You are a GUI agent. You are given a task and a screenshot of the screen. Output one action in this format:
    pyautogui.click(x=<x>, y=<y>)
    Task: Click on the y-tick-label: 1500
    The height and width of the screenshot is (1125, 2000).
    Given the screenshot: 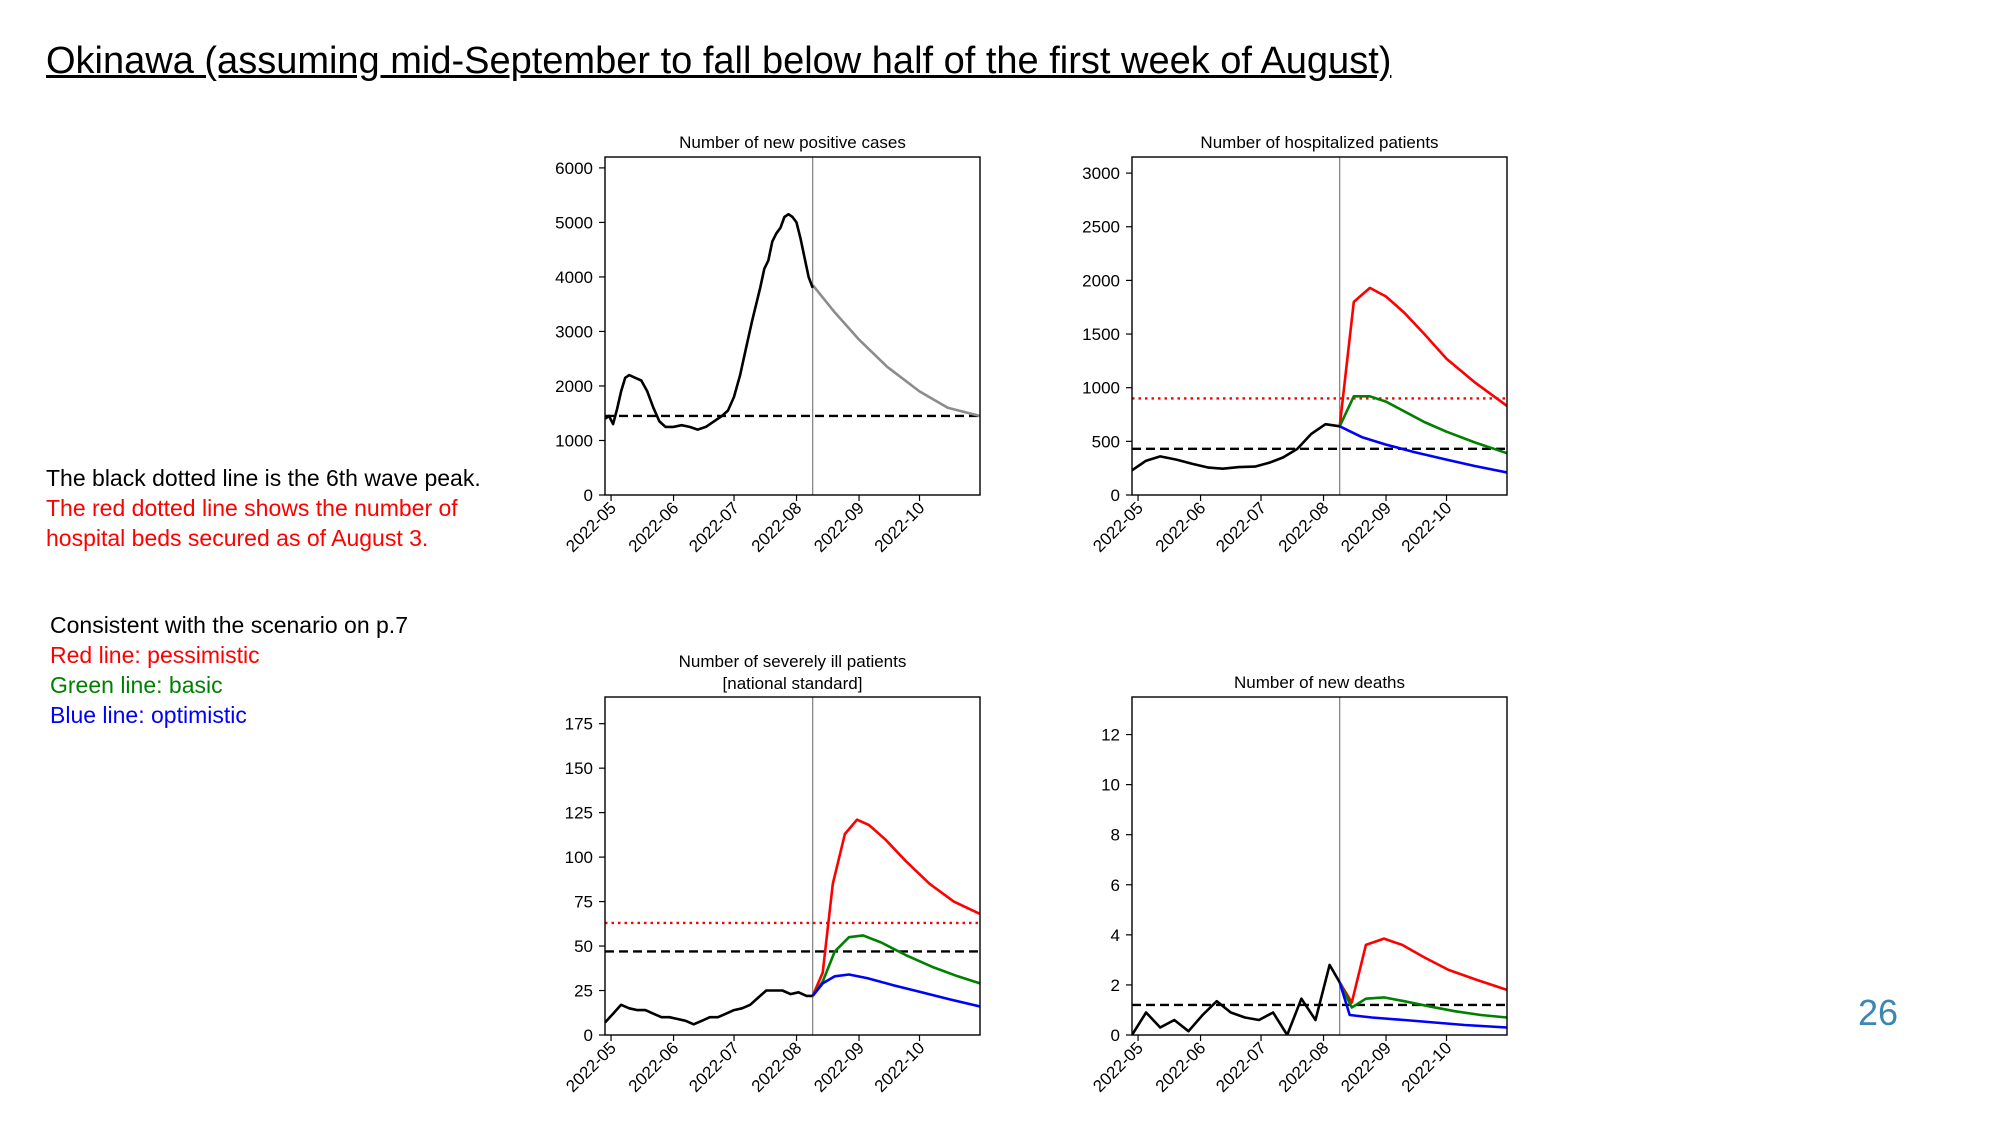 What is the action you would take?
    pyautogui.click(x=1101, y=334)
    